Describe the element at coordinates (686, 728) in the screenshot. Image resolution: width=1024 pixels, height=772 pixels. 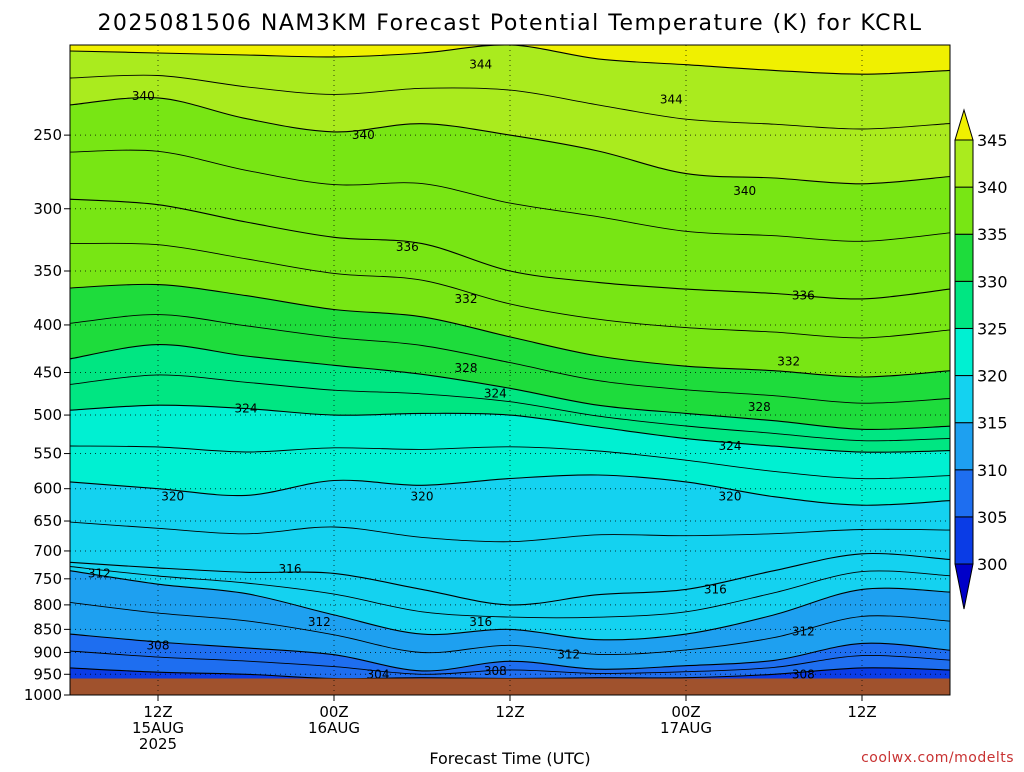
I see `x-tick-label: 17AUG` at that location.